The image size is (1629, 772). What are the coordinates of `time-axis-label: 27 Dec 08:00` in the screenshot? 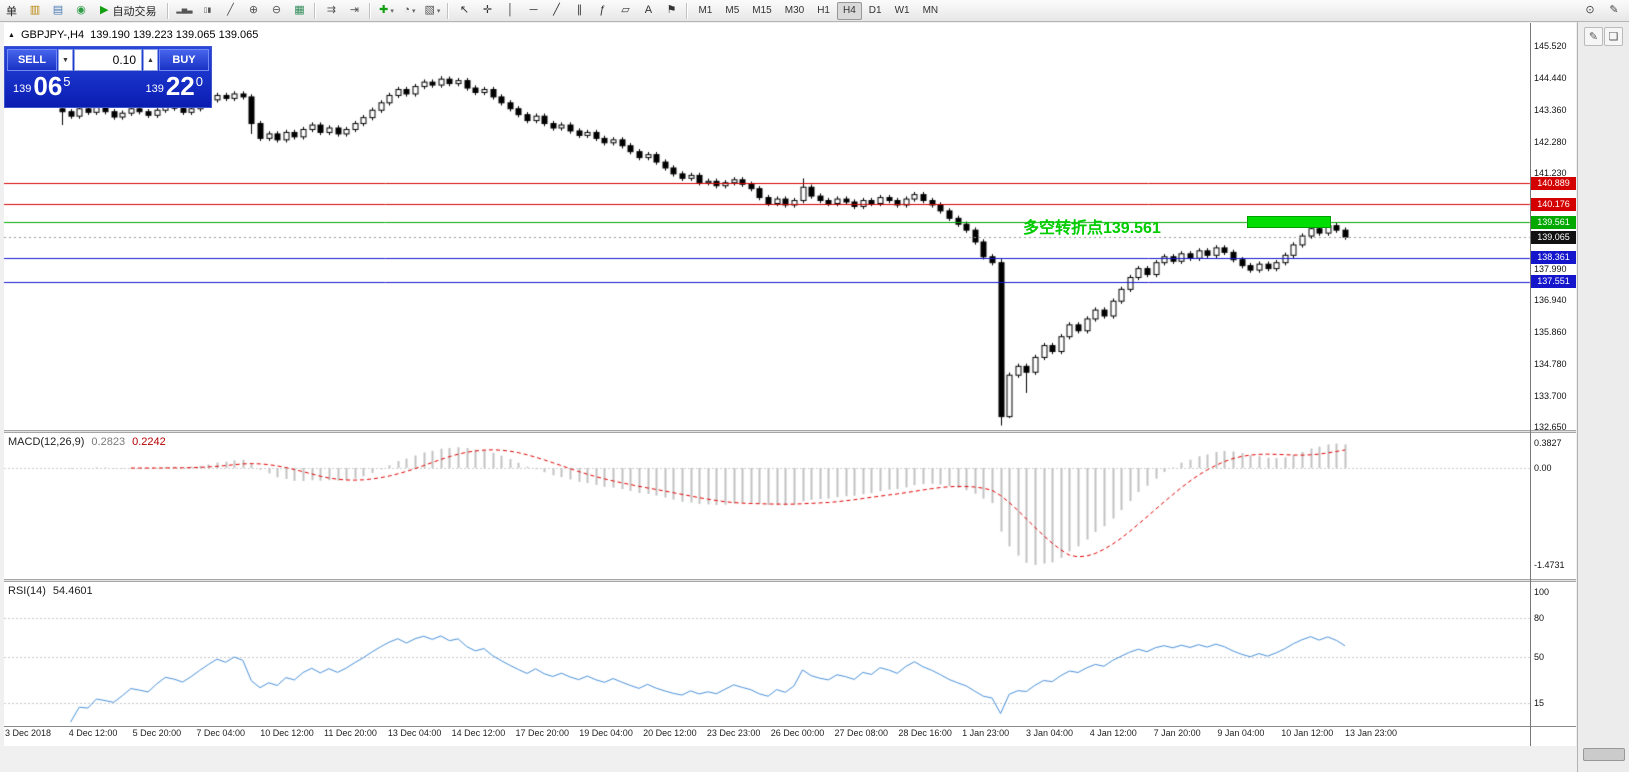 It's located at (861, 733).